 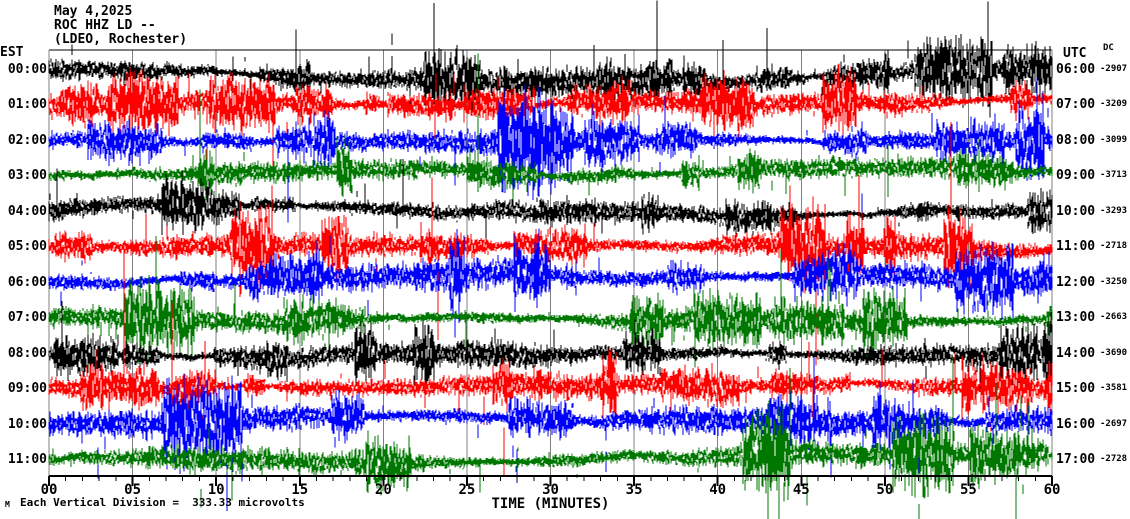 I want to click on plot-title-station: ROC HHZ LD --, so click(x=105, y=25).